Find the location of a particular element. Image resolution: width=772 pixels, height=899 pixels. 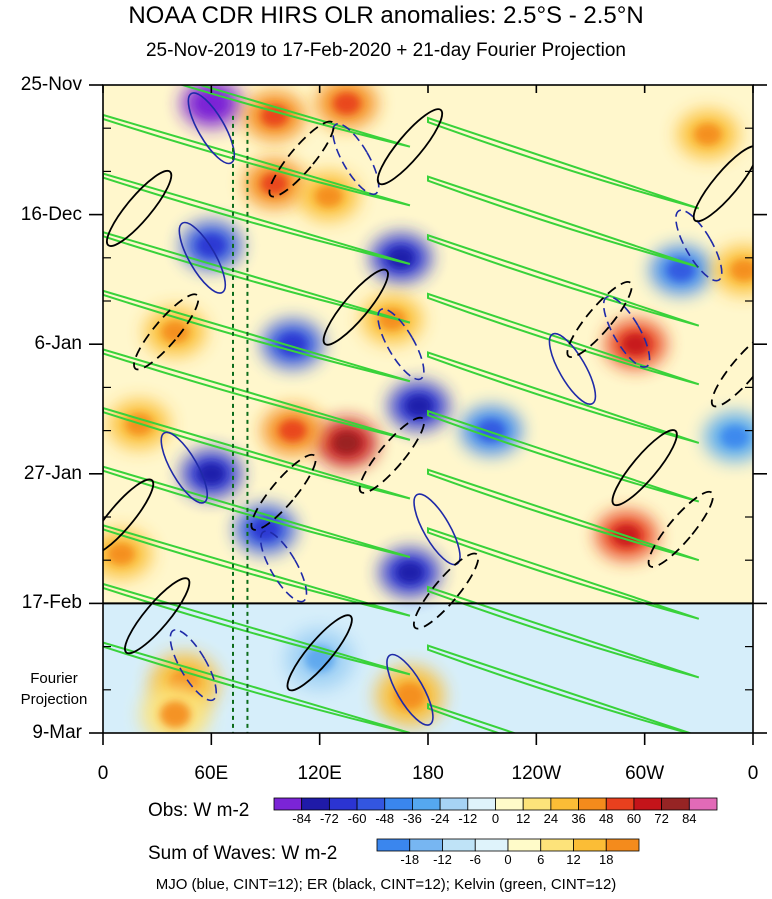

obs-colorbar-tick-label: 12 is located at coordinates (523, 818).